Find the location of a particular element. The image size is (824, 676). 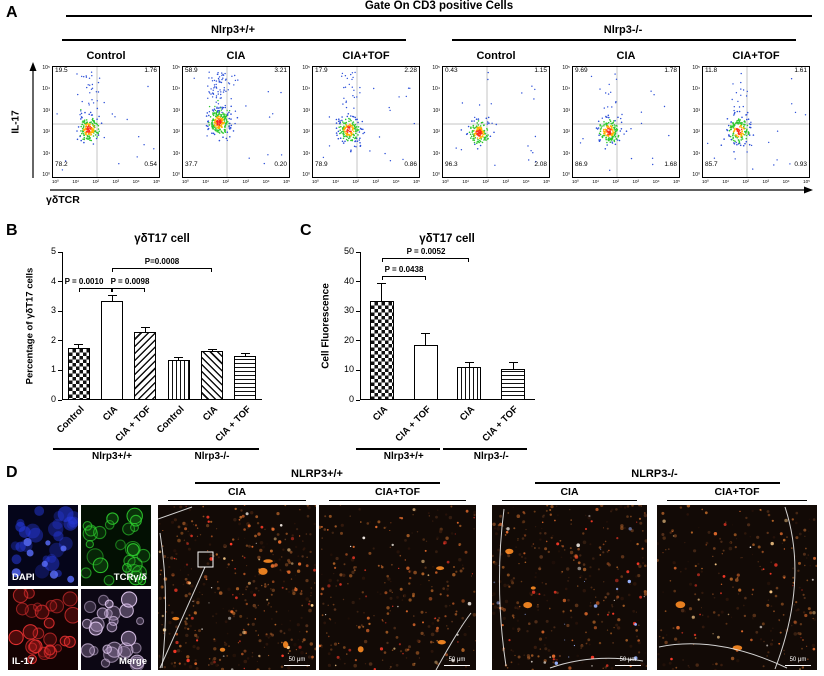

group-label: Nlrp3-/- is located at coordinates (212, 456).